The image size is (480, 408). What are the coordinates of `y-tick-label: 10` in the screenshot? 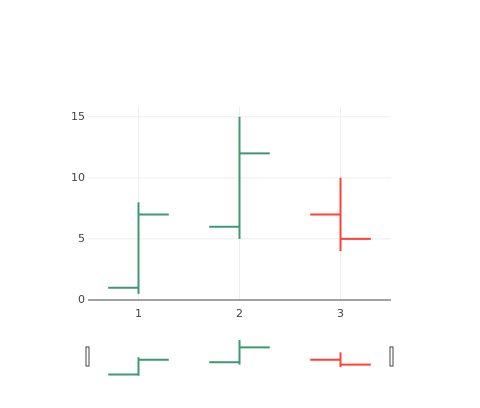 It's located at (78, 177).